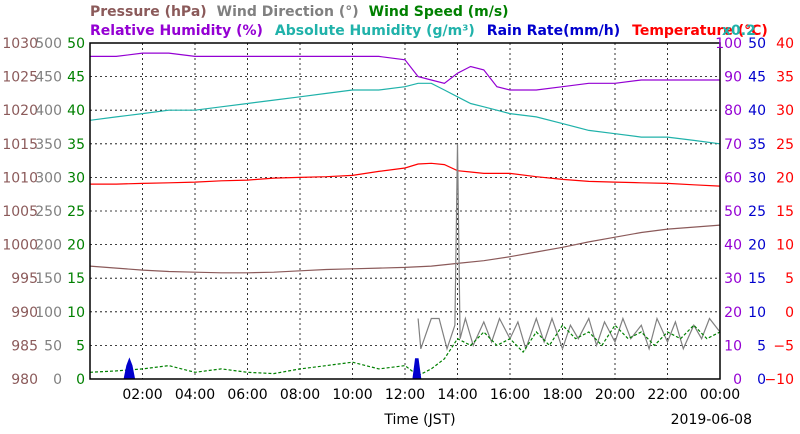  Describe the element at coordinates (789, 313) in the screenshot. I see `y-tick-temperature: 0` at that location.